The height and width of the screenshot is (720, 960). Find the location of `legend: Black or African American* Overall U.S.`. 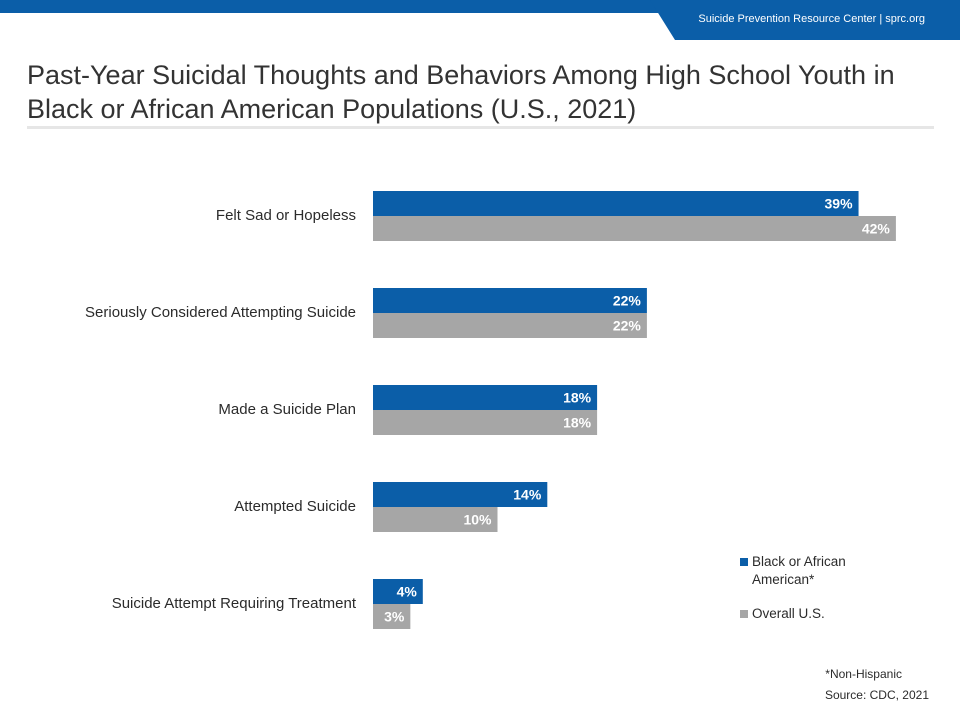

legend: Black or African American* Overall U.S. is located at coordinates (815, 596).